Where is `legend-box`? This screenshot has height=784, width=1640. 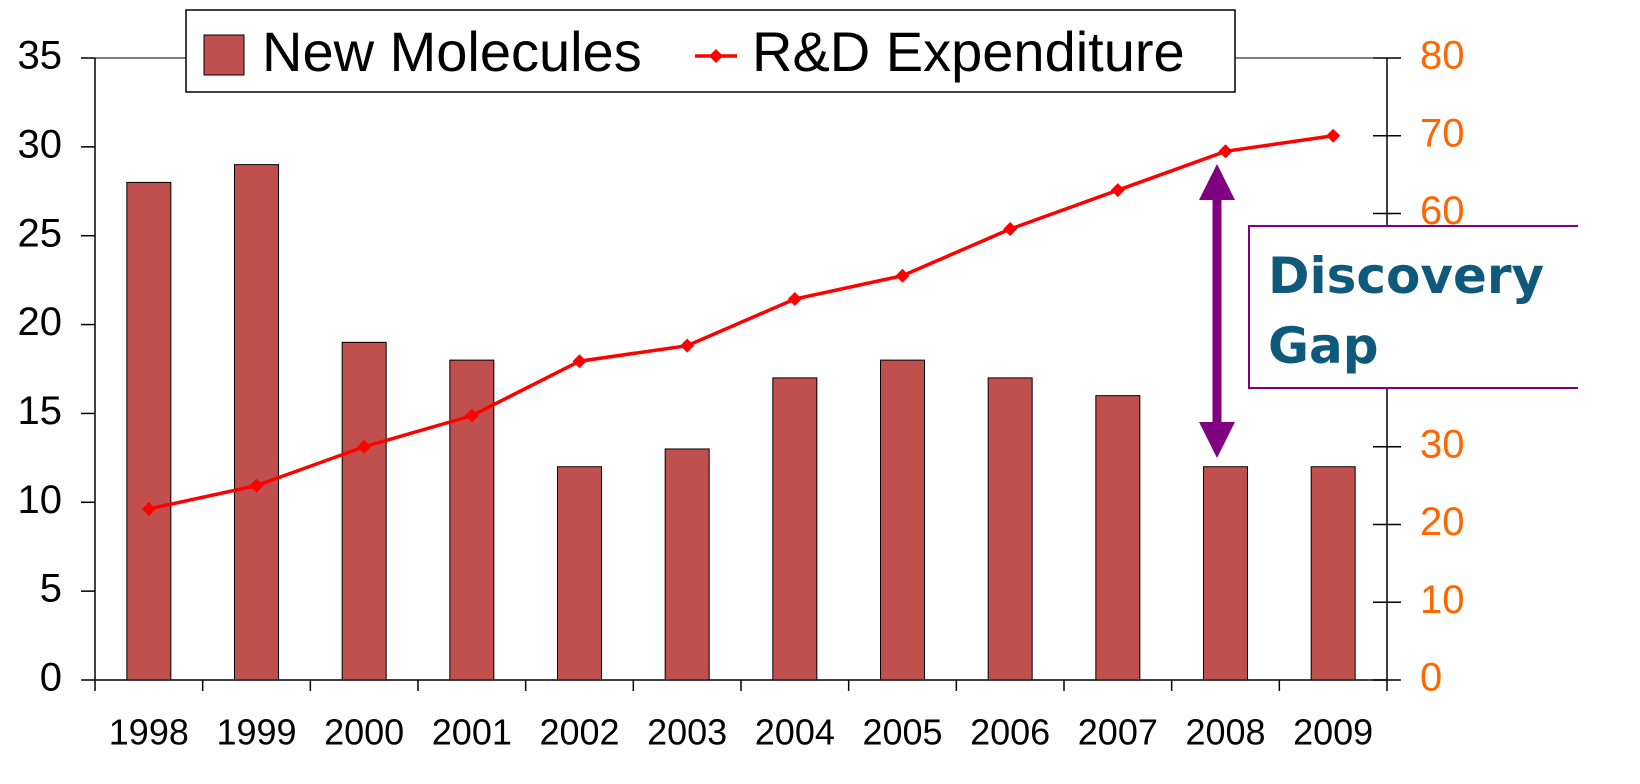 legend-box is located at coordinates (710, 51).